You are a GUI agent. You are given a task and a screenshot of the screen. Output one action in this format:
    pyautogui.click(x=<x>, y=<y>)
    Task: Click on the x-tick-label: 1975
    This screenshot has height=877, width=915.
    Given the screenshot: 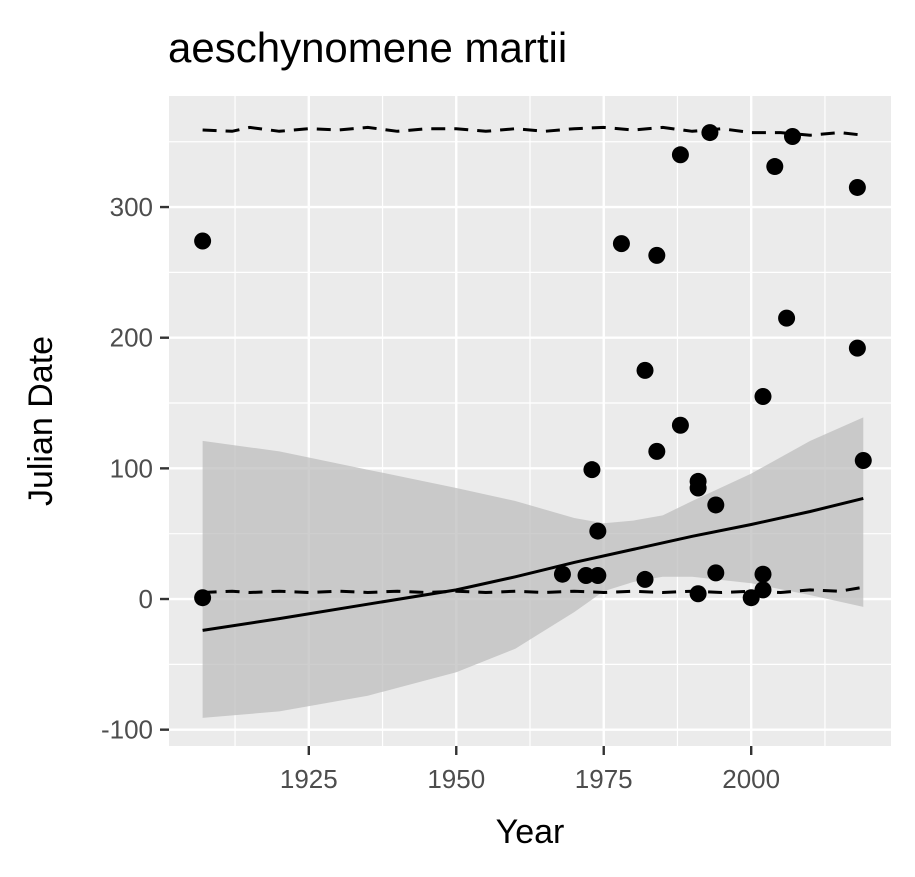 What is the action you would take?
    pyautogui.click(x=604, y=779)
    